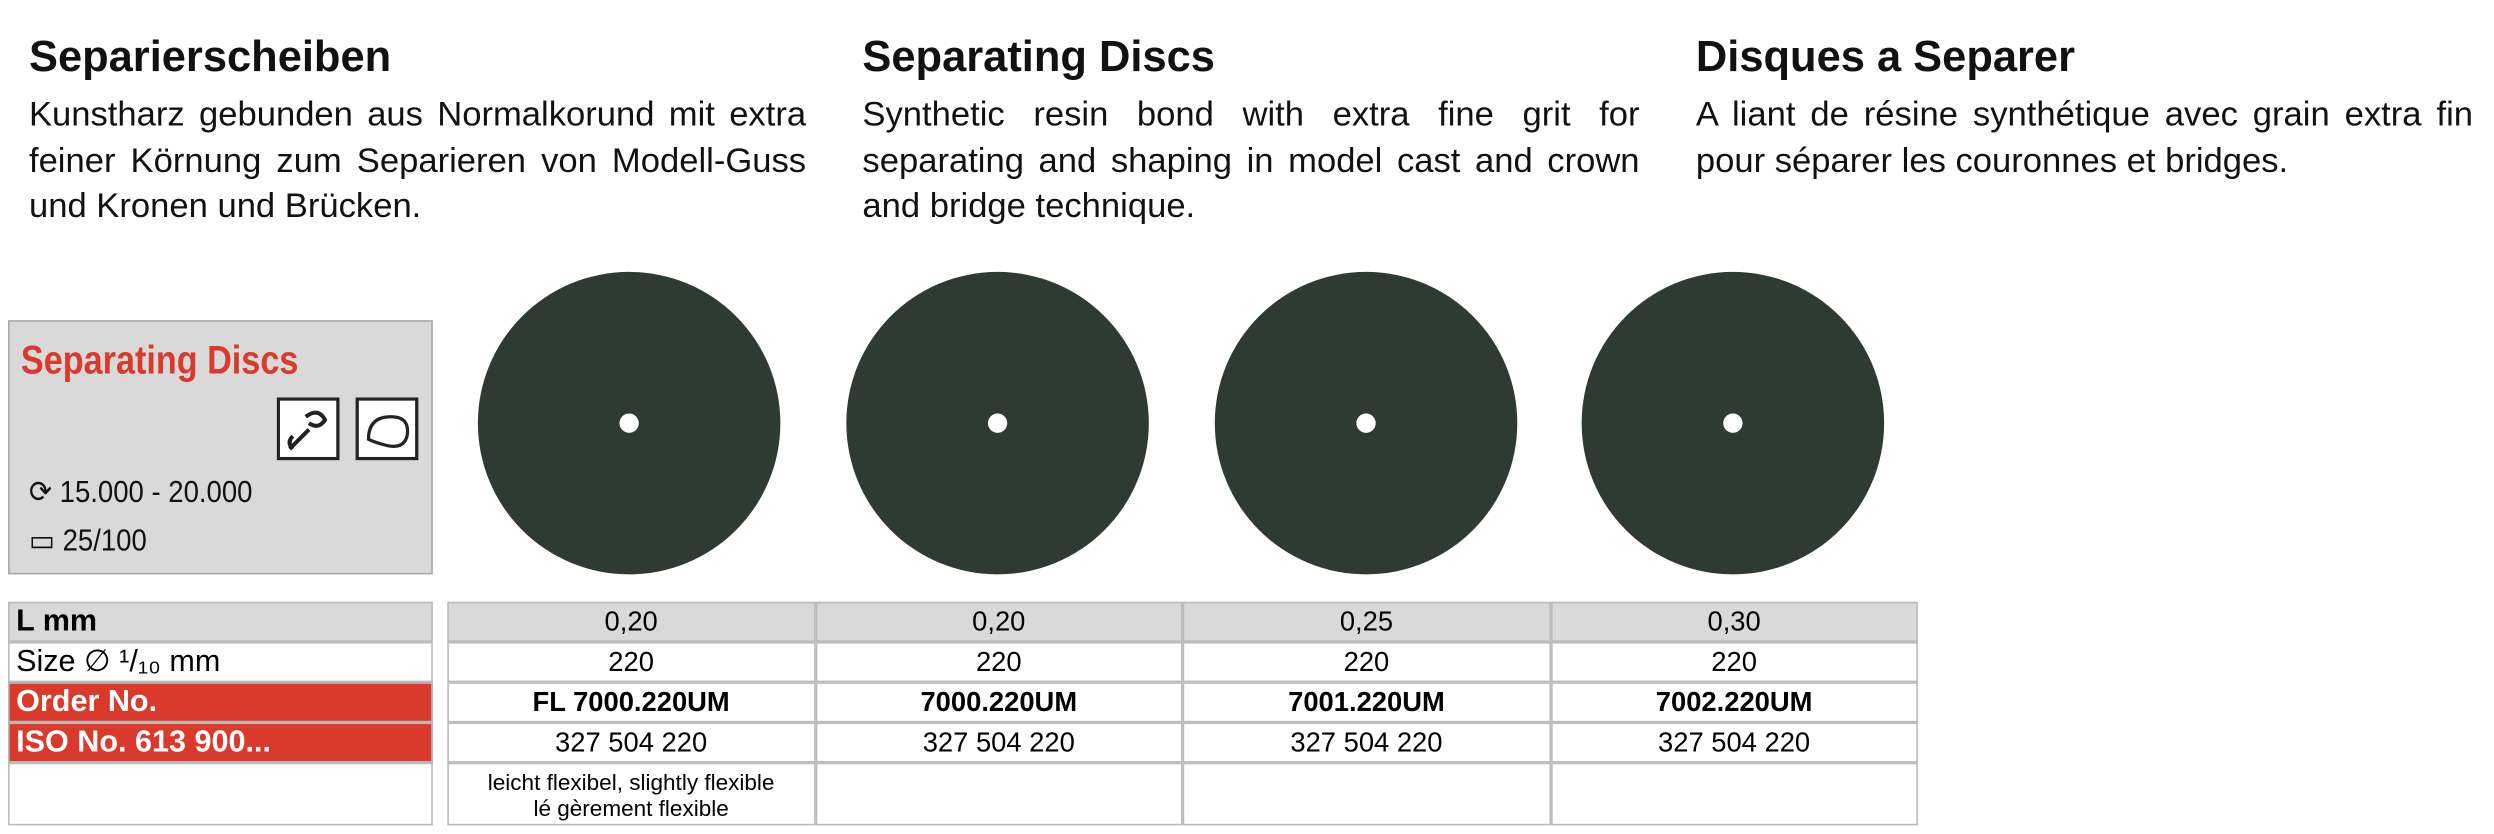 The image size is (2494, 834). I want to click on table-cell: 7002.220UM, so click(1734, 702).